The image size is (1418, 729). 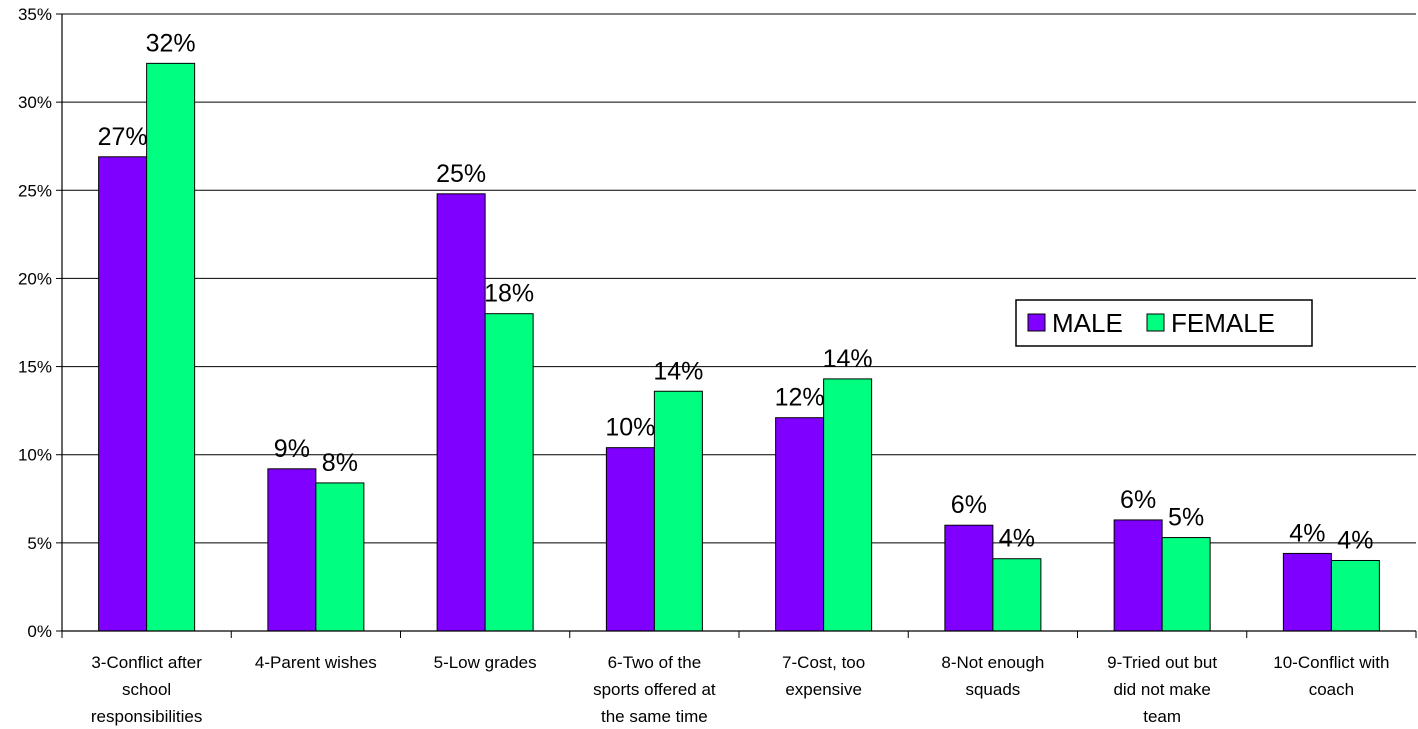 I want to click on y-tick-label: 0%, so click(x=39, y=631).